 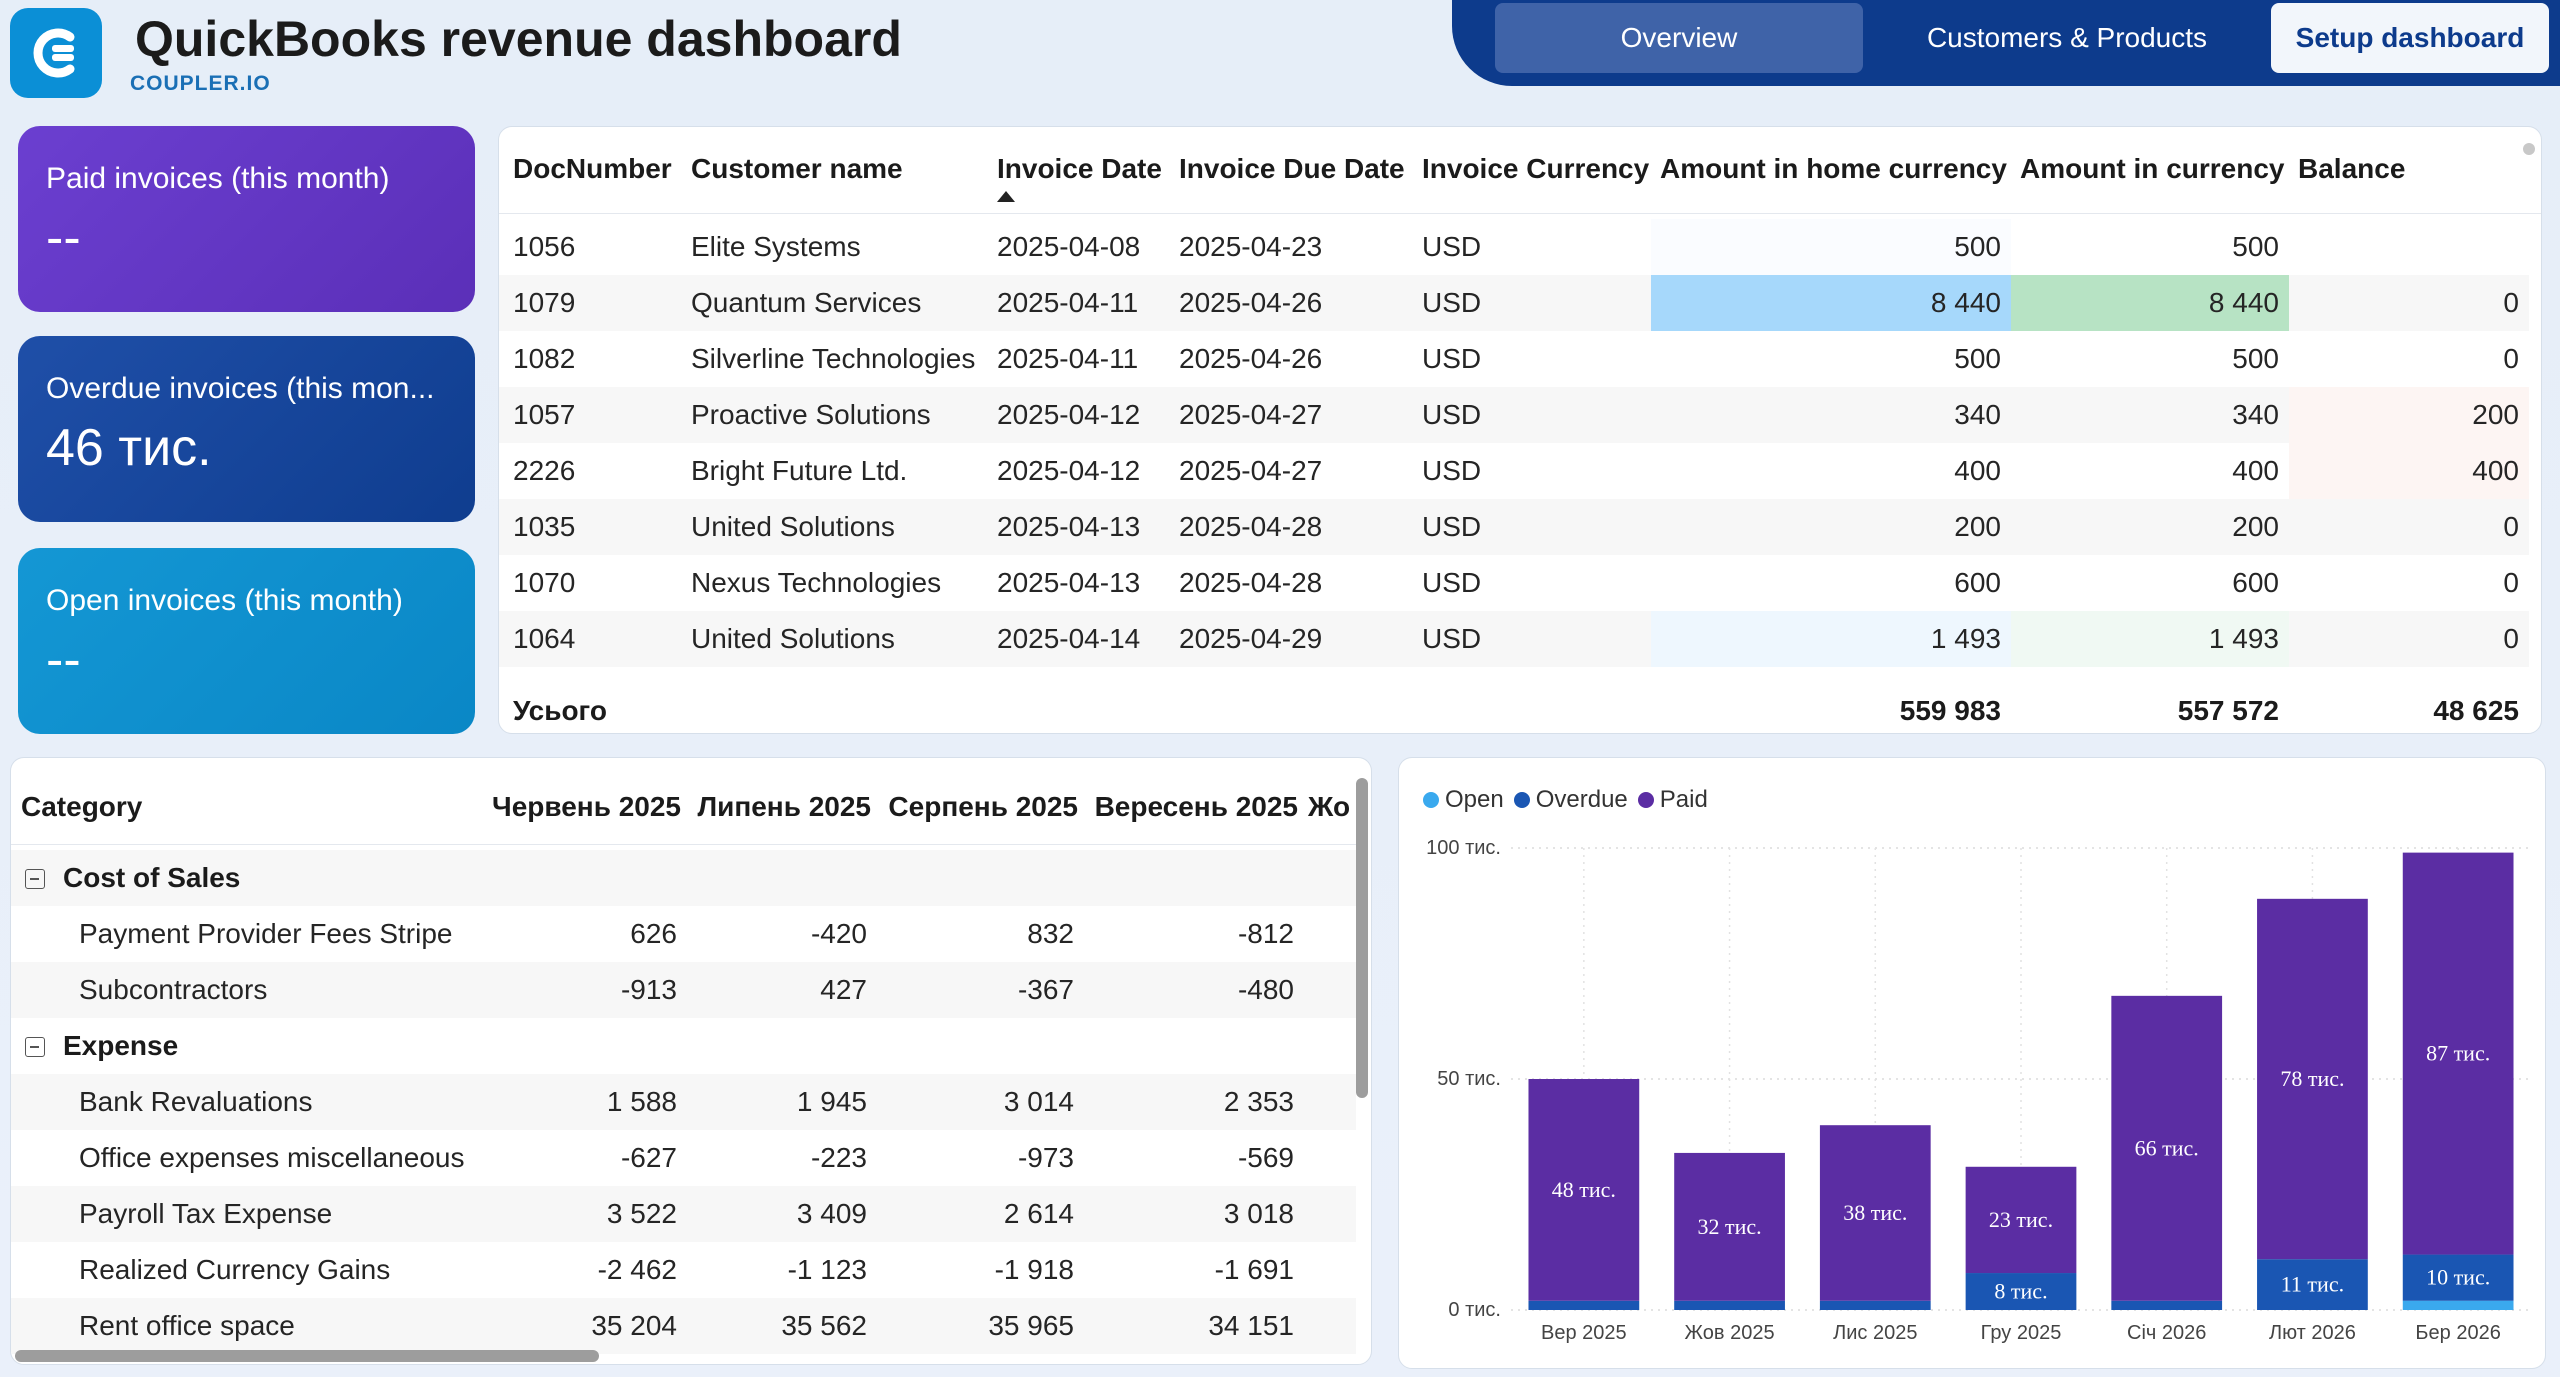 I want to click on legend-paid-label: Paid, so click(x=1683, y=799).